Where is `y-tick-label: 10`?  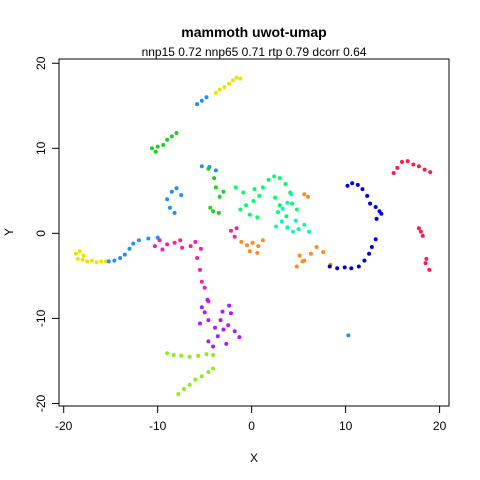 y-tick-label: 10 is located at coordinates (41, 148).